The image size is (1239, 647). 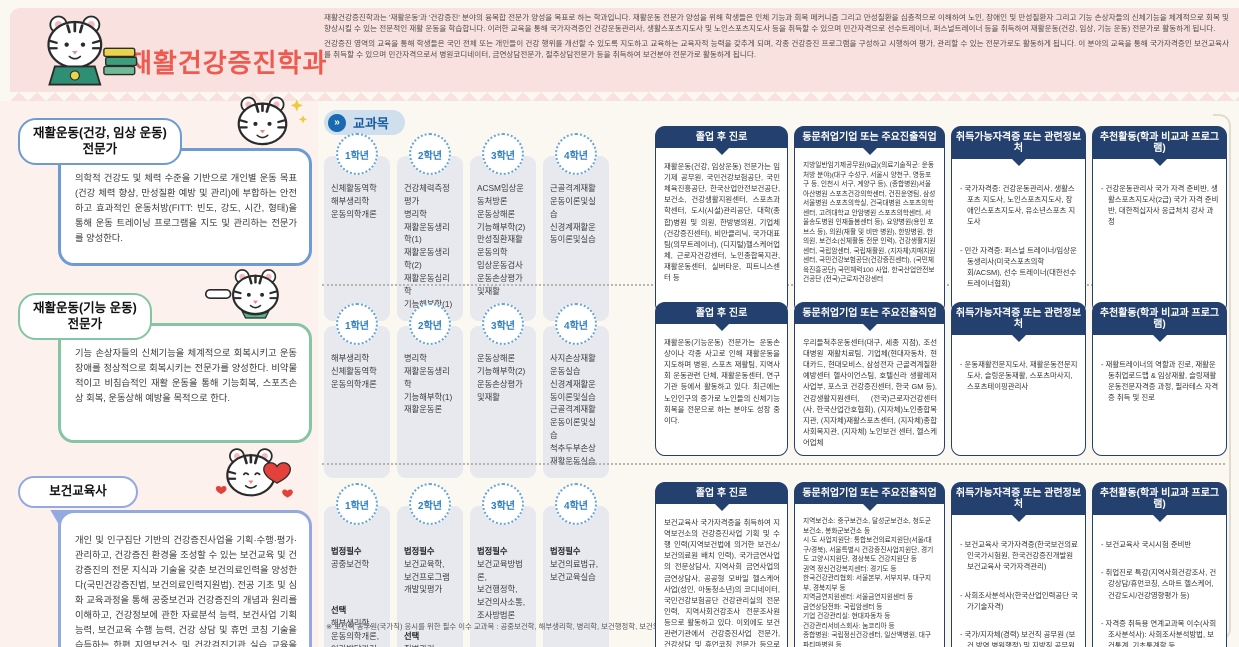 I want to click on department-title: 재활건강증진학과, so click(x=228, y=63).